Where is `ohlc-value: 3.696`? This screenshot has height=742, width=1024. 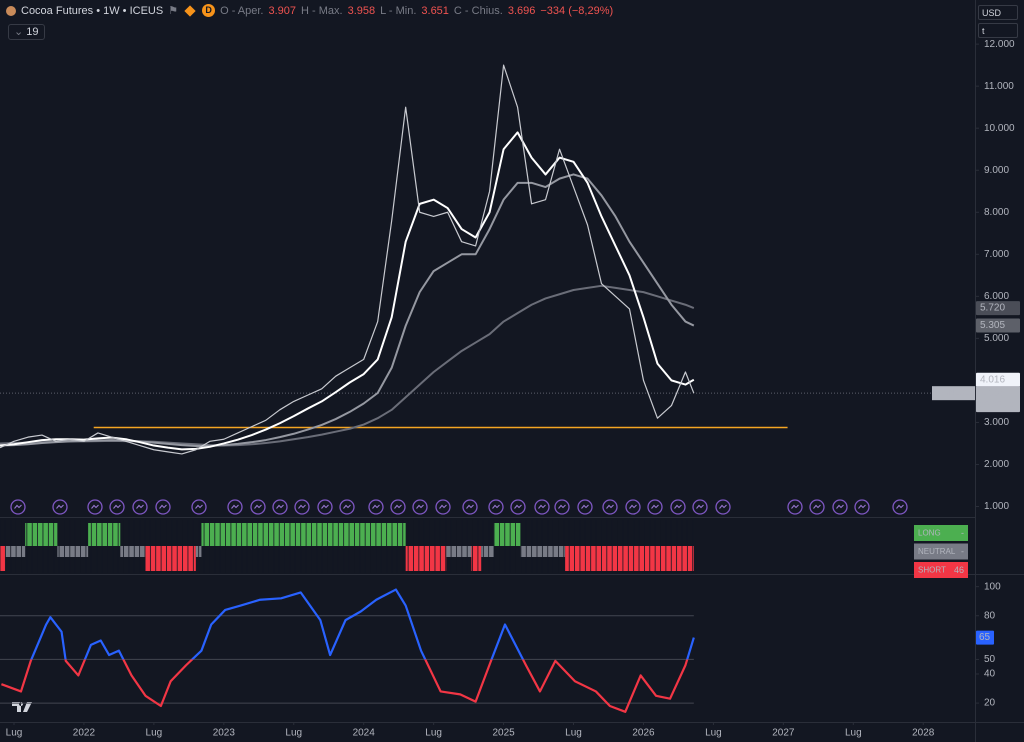
ohlc-value: 3.696 is located at coordinates (521, 10).